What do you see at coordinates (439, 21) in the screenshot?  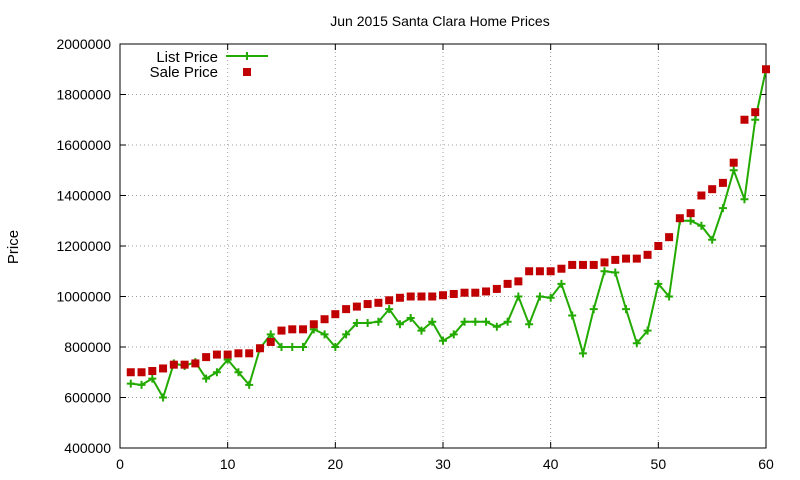 I see `chart-title: Jun 2015 Santa Clara Home Prices` at bounding box center [439, 21].